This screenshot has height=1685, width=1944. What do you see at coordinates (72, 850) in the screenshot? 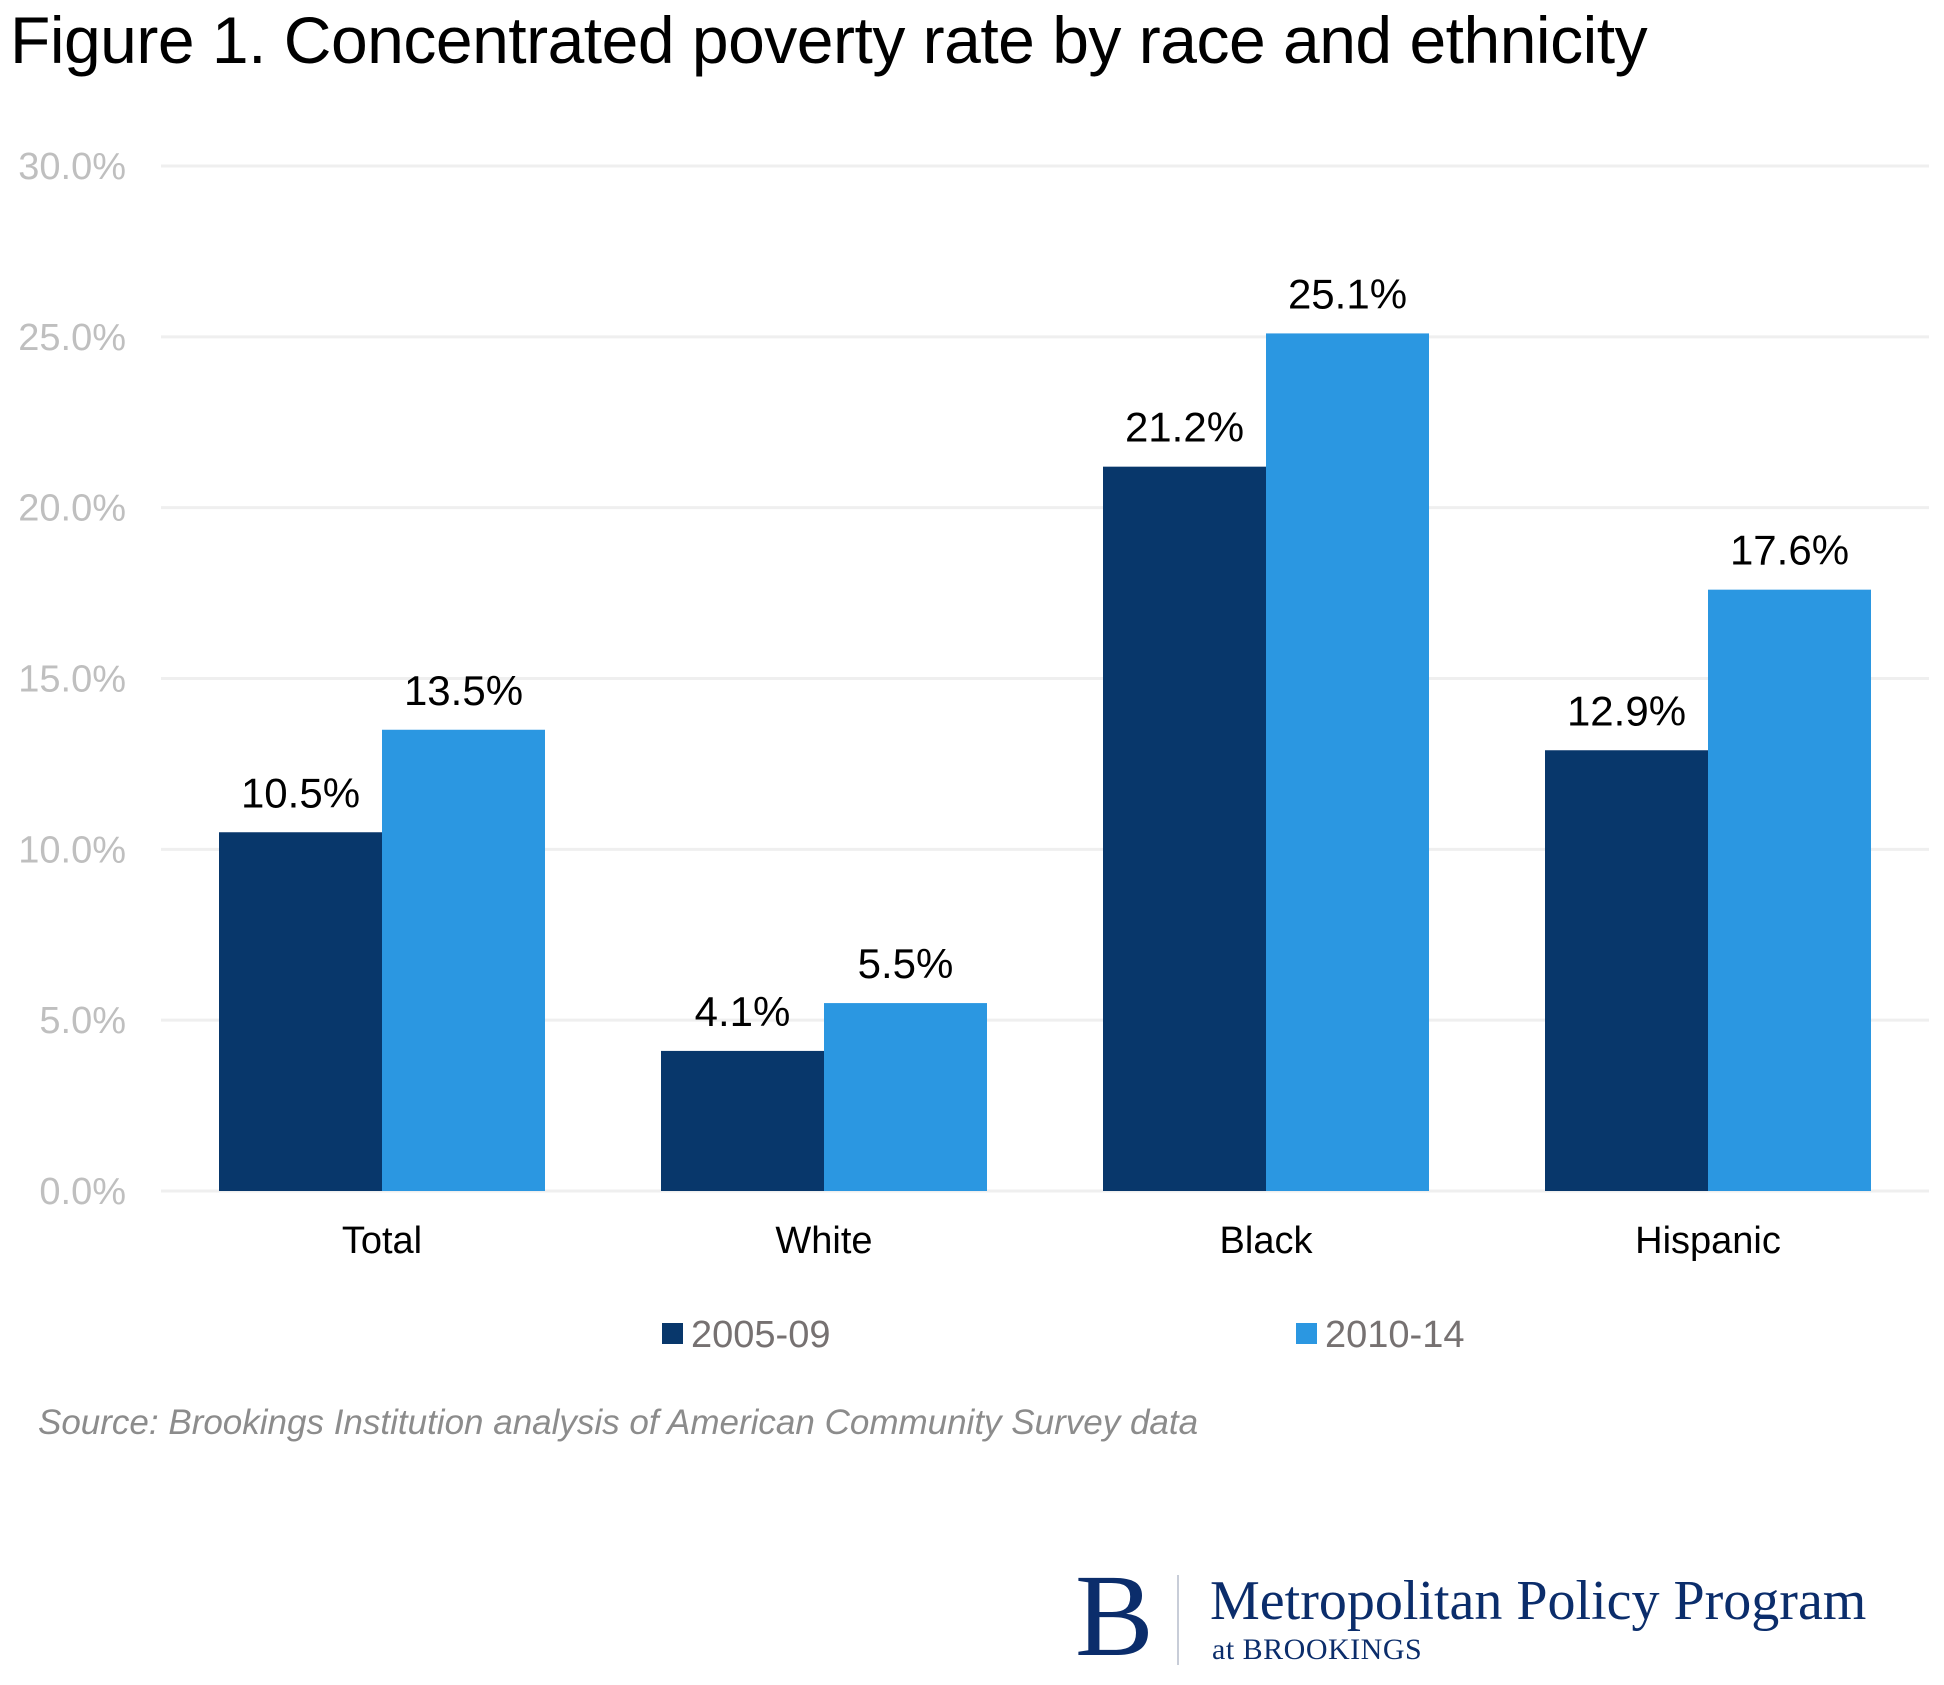
I see `y-tick-label: 10.0%` at bounding box center [72, 850].